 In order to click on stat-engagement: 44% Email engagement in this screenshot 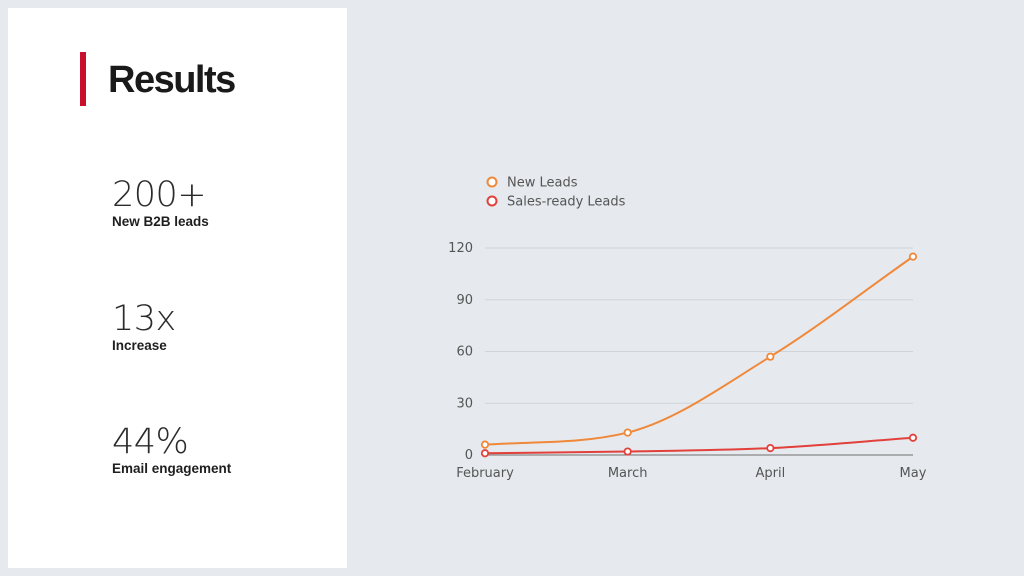, I will do `click(171, 450)`.